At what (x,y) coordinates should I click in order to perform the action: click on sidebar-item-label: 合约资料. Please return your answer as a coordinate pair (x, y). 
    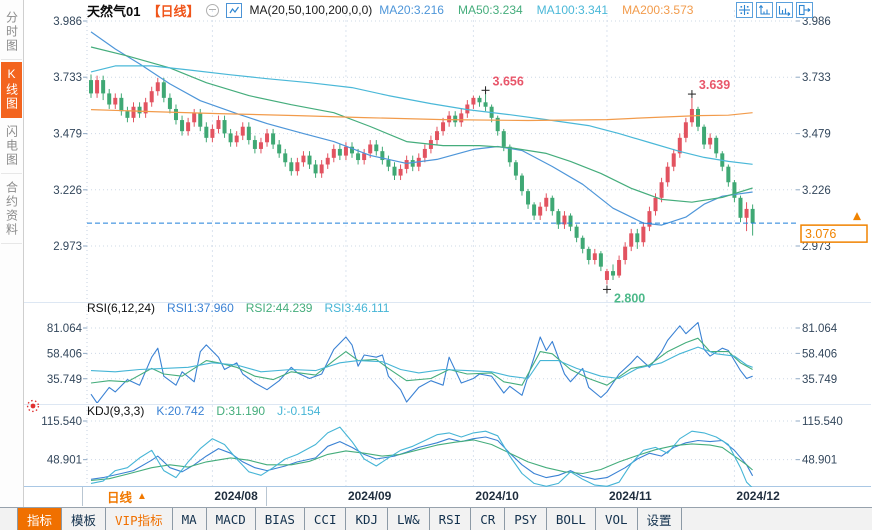
    Looking at the image, I should click on (11, 209).